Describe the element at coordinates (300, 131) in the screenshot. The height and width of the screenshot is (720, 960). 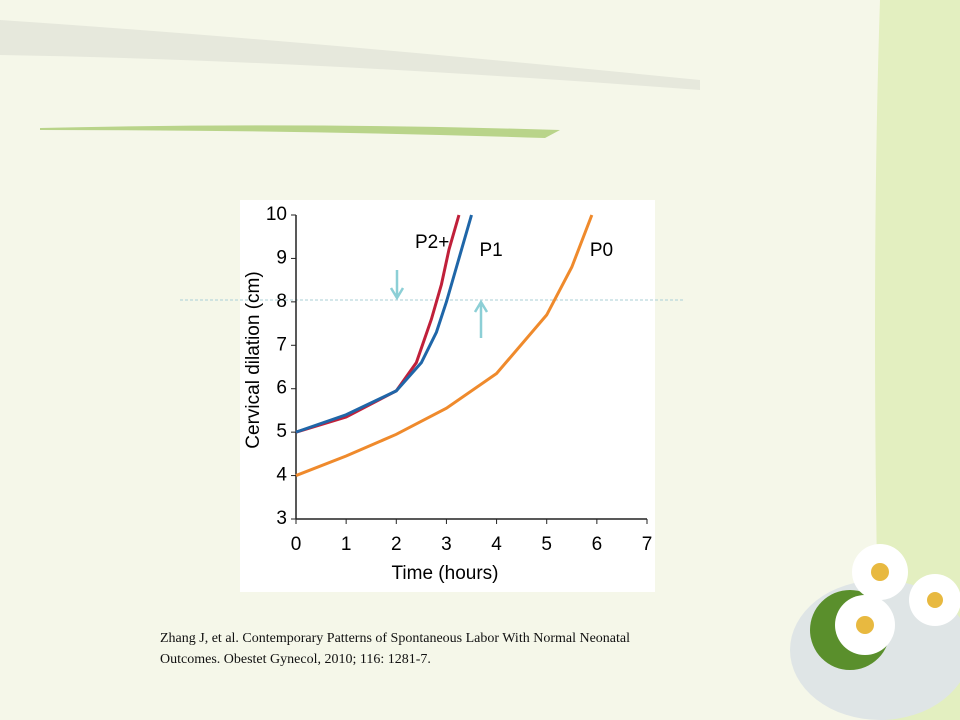
I see `decor-line` at that location.